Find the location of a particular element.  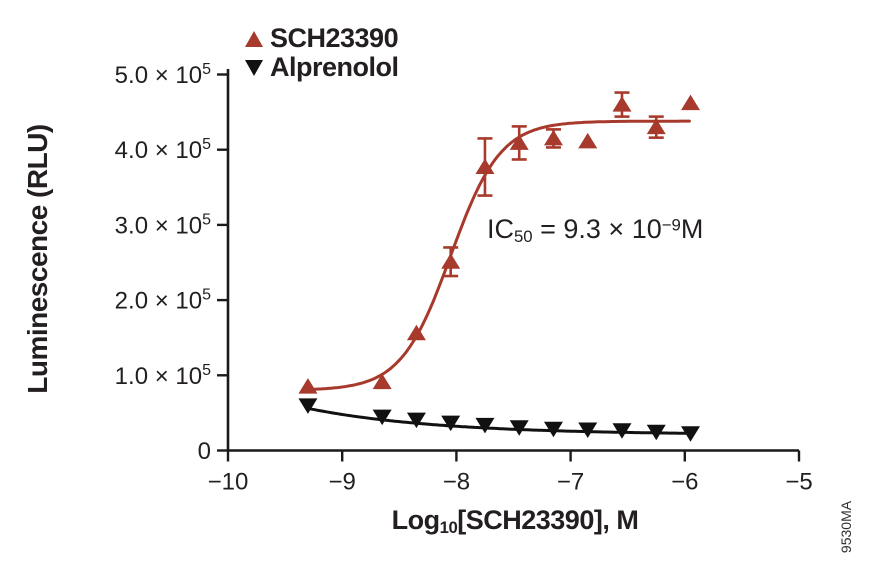

x-tick-label: −5 is located at coordinates (798, 482).